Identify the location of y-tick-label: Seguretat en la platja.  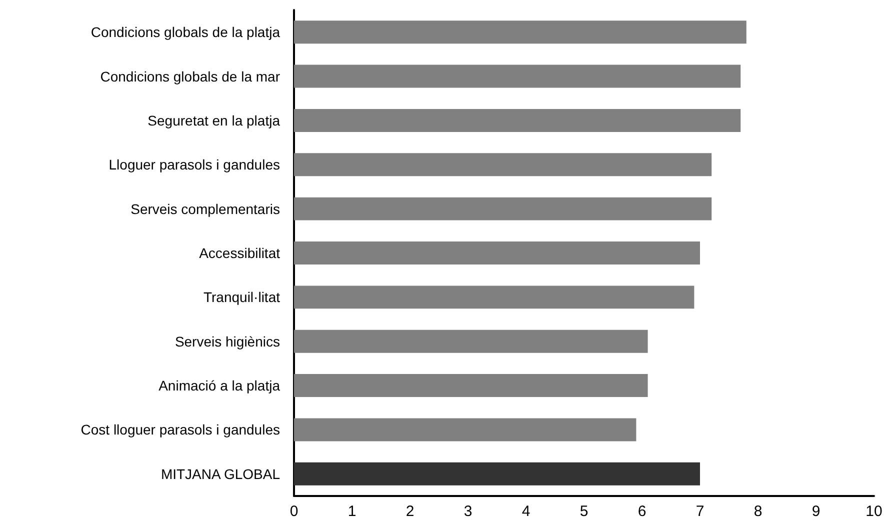
(214, 120).